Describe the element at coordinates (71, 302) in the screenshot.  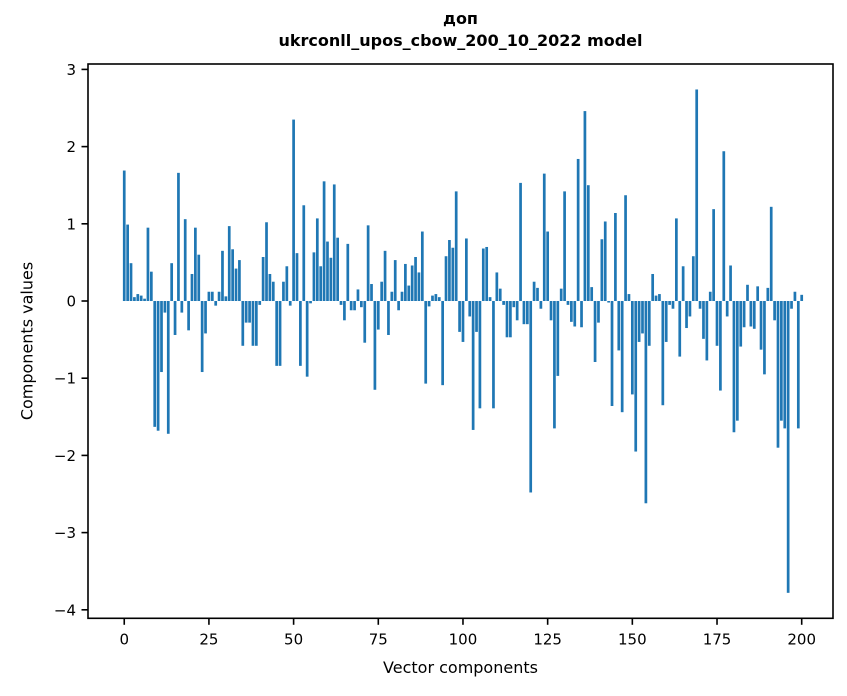
I see `y-tick-label-0: 0` at that location.